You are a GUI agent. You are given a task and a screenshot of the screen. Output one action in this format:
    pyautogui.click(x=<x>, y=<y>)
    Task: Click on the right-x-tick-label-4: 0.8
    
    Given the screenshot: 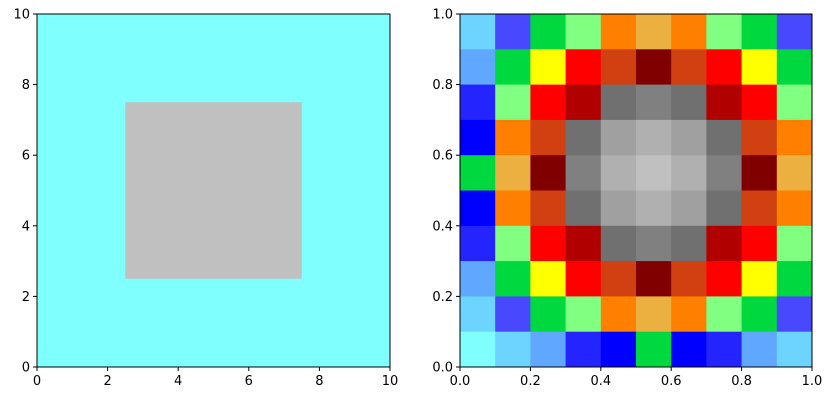 What is the action you would take?
    pyautogui.click(x=741, y=381)
    